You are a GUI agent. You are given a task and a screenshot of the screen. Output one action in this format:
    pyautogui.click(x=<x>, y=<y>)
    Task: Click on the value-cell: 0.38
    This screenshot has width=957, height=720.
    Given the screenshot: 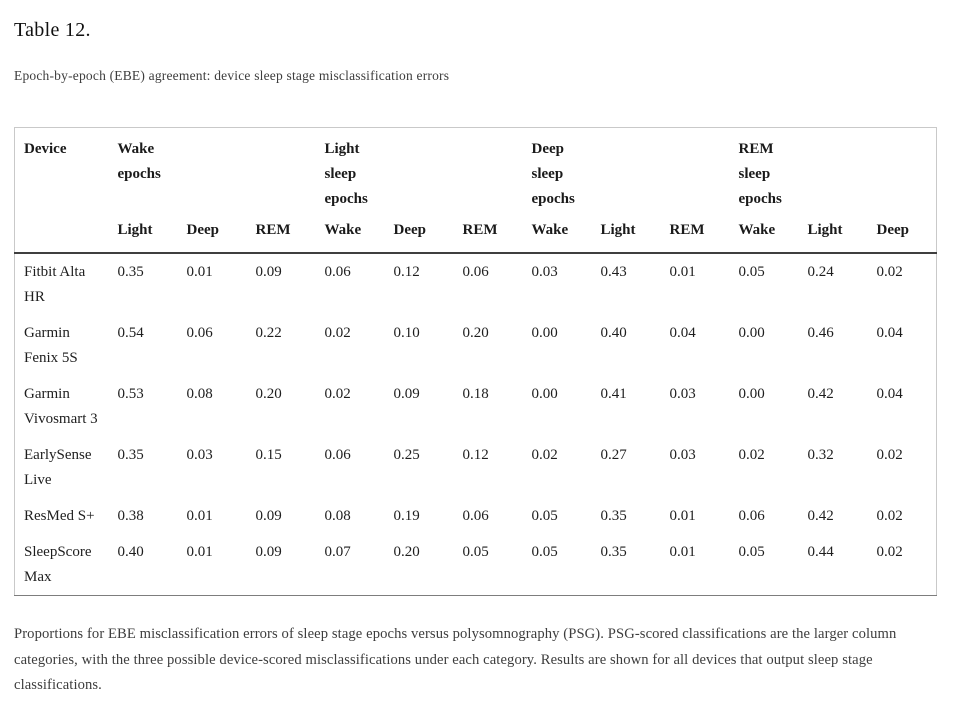 What is the action you would take?
    pyautogui.click(x=130, y=516)
    